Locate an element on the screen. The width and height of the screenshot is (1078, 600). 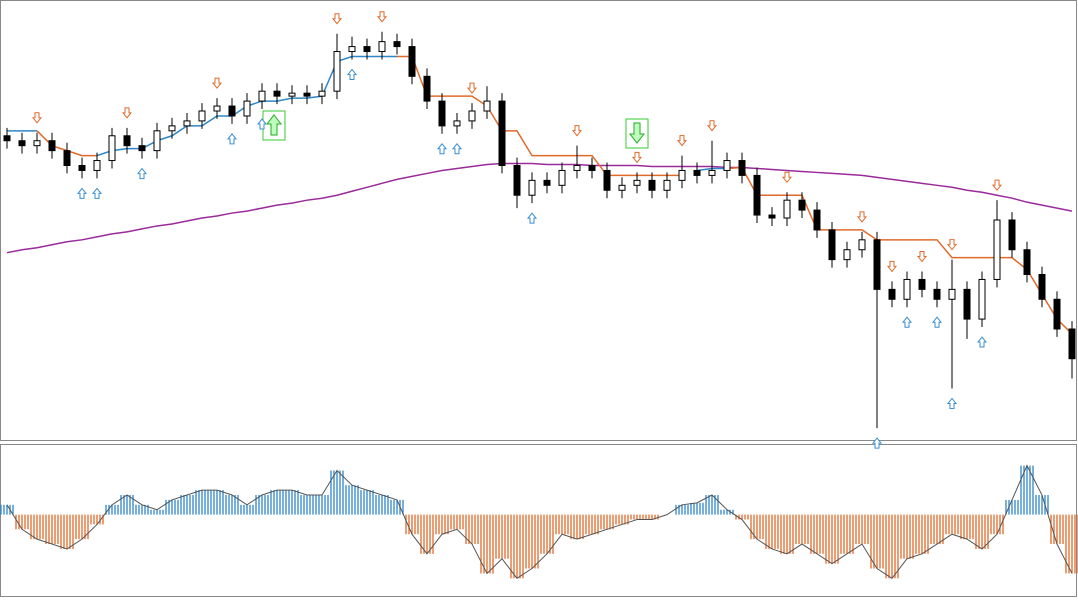
sell-signal-box is located at coordinates (637, 133).